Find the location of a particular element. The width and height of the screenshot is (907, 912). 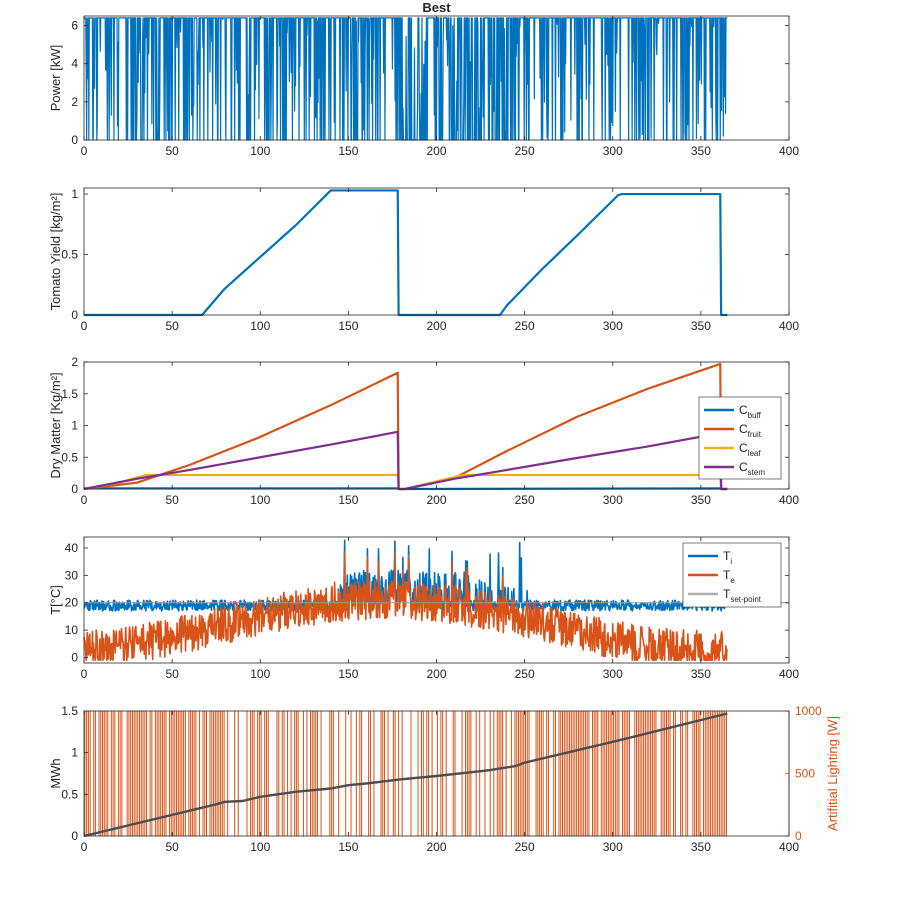

temperature-ylabel: T[°C] is located at coordinates (55, 600).